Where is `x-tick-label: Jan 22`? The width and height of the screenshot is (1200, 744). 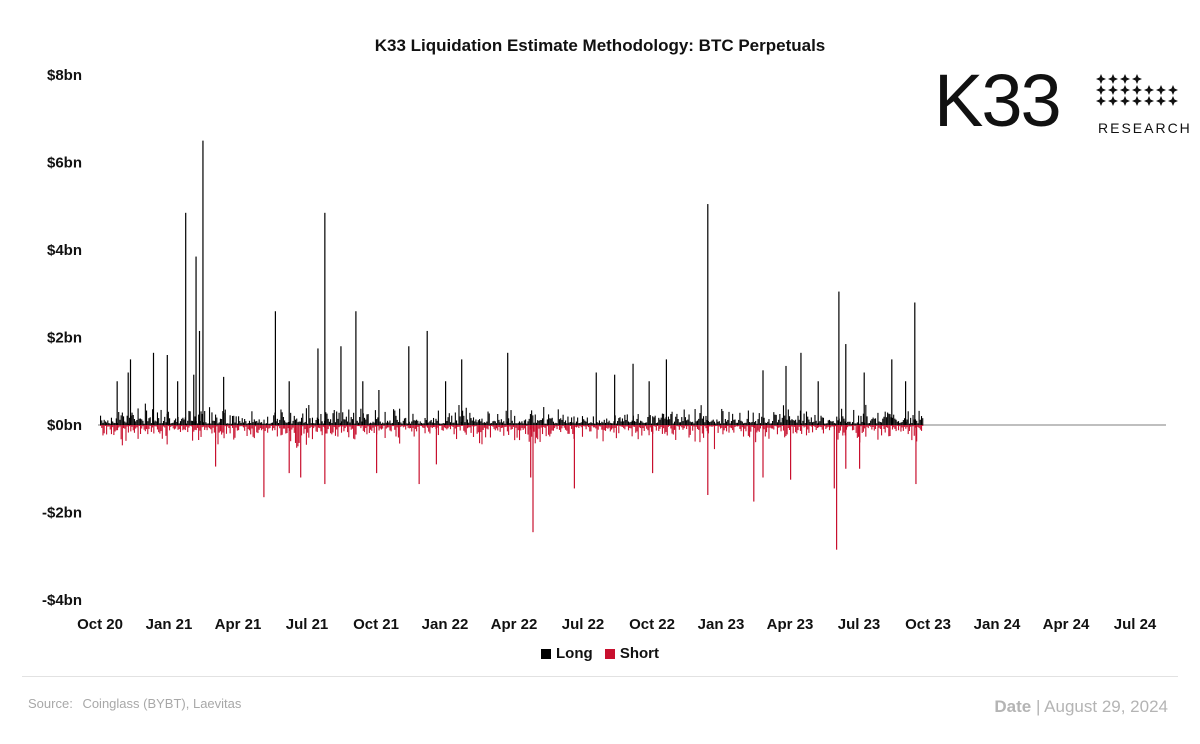 x-tick-label: Jan 22 is located at coordinates (445, 624).